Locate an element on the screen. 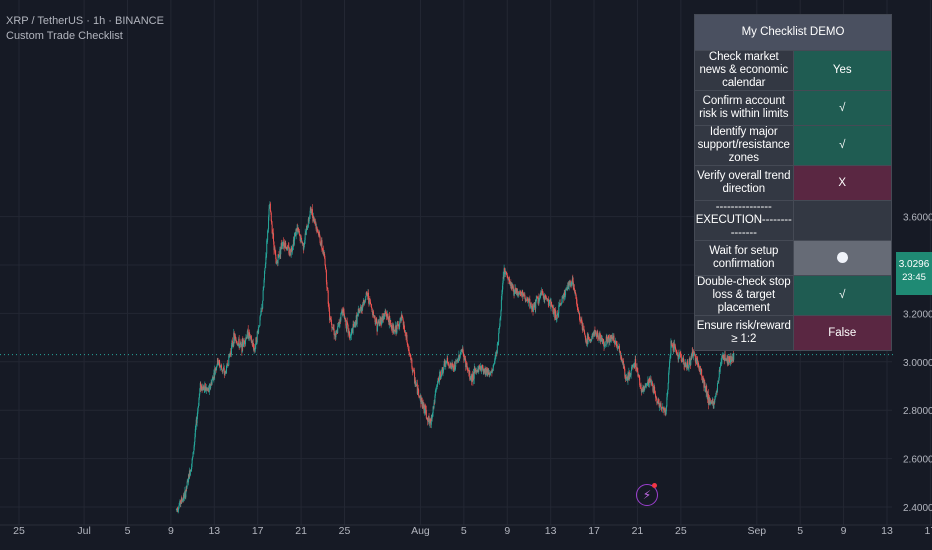 The width and height of the screenshot is (932, 550). indicator-title: Custom Trade Checklist is located at coordinates (64, 36).